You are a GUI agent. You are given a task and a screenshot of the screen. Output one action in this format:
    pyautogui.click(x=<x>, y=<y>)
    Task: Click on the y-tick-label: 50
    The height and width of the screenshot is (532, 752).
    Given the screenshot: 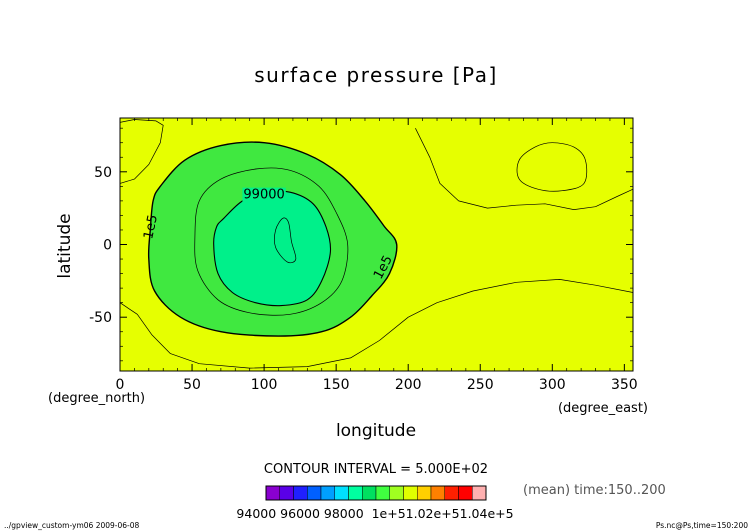 What is the action you would take?
    pyautogui.click(x=103, y=173)
    